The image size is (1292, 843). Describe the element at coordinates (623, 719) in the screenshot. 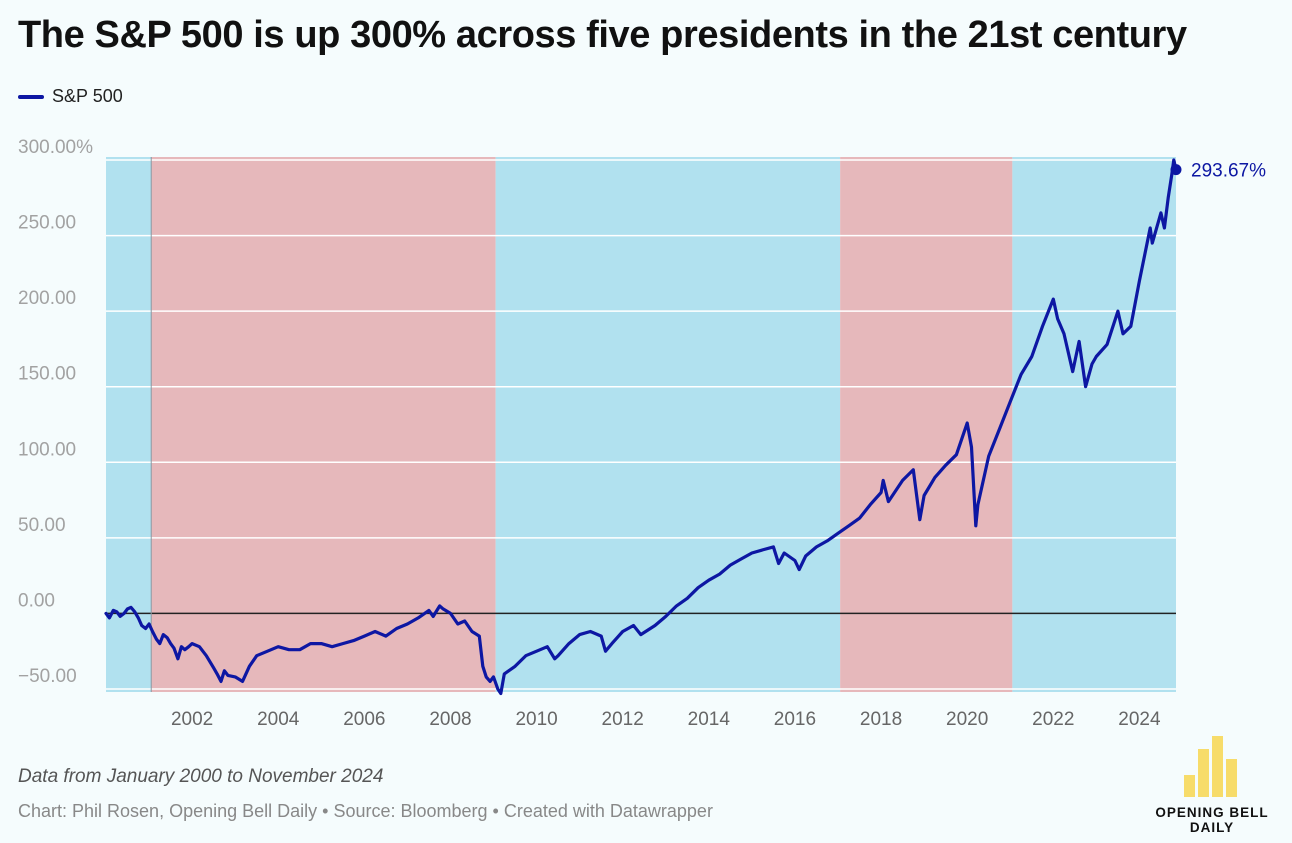

I see `x-tick-label: 2012` at that location.